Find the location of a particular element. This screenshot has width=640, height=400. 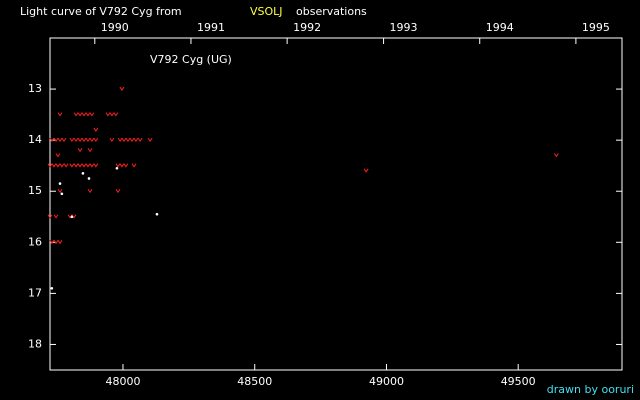

credit: drawn by ooruri is located at coordinates (590, 389).